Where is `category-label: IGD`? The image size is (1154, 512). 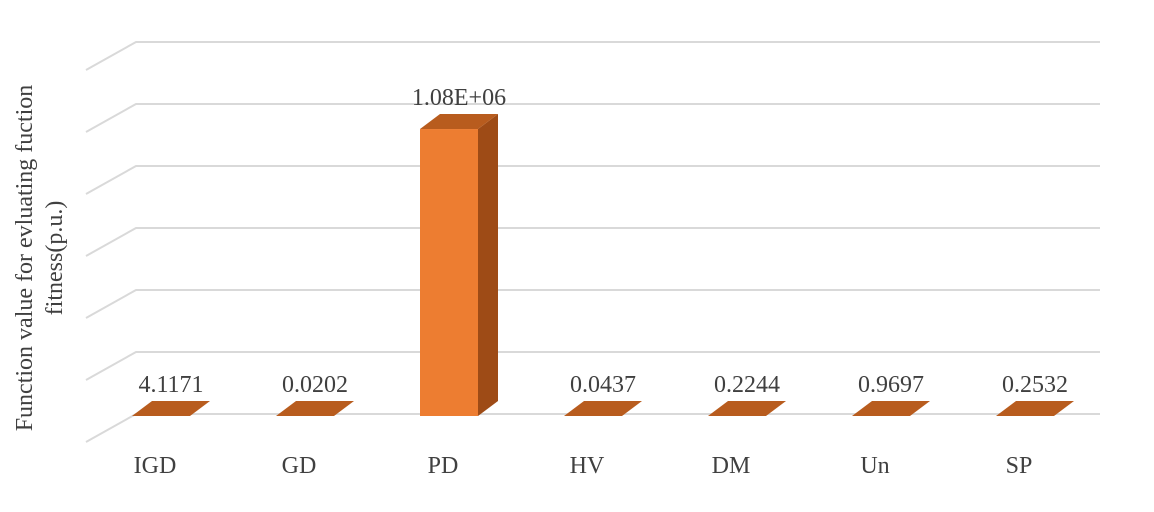
category-label: IGD is located at coordinates (155, 466).